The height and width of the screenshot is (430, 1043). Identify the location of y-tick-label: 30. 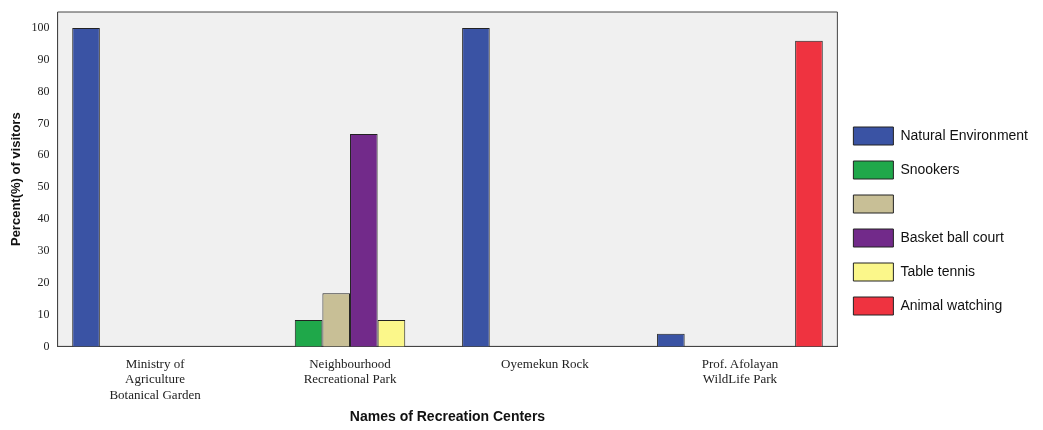
(43, 250).